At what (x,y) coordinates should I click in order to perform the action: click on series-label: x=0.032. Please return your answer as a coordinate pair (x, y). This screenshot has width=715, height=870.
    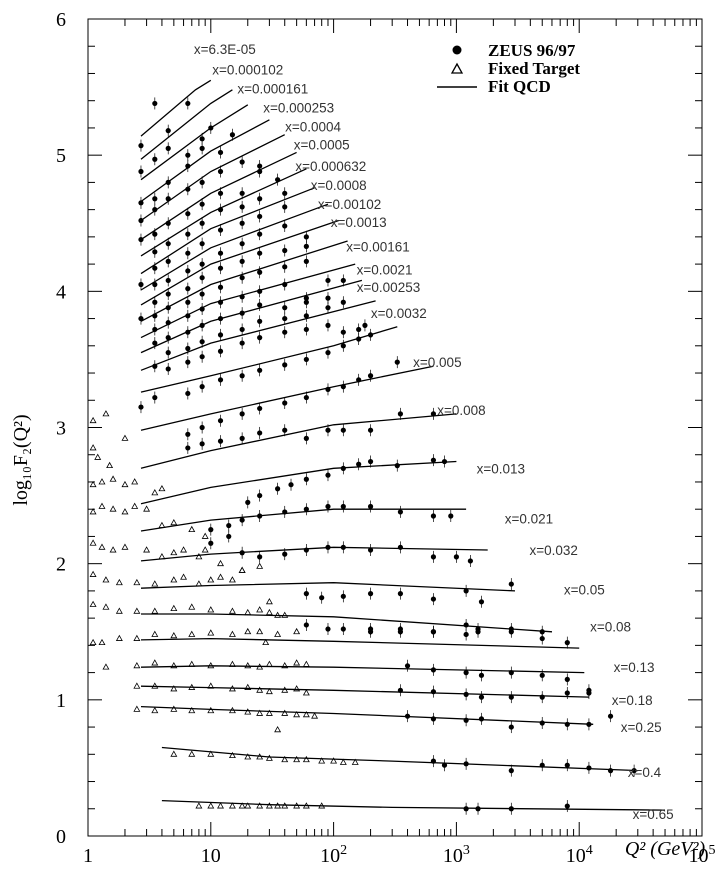
    Looking at the image, I should click on (553, 550).